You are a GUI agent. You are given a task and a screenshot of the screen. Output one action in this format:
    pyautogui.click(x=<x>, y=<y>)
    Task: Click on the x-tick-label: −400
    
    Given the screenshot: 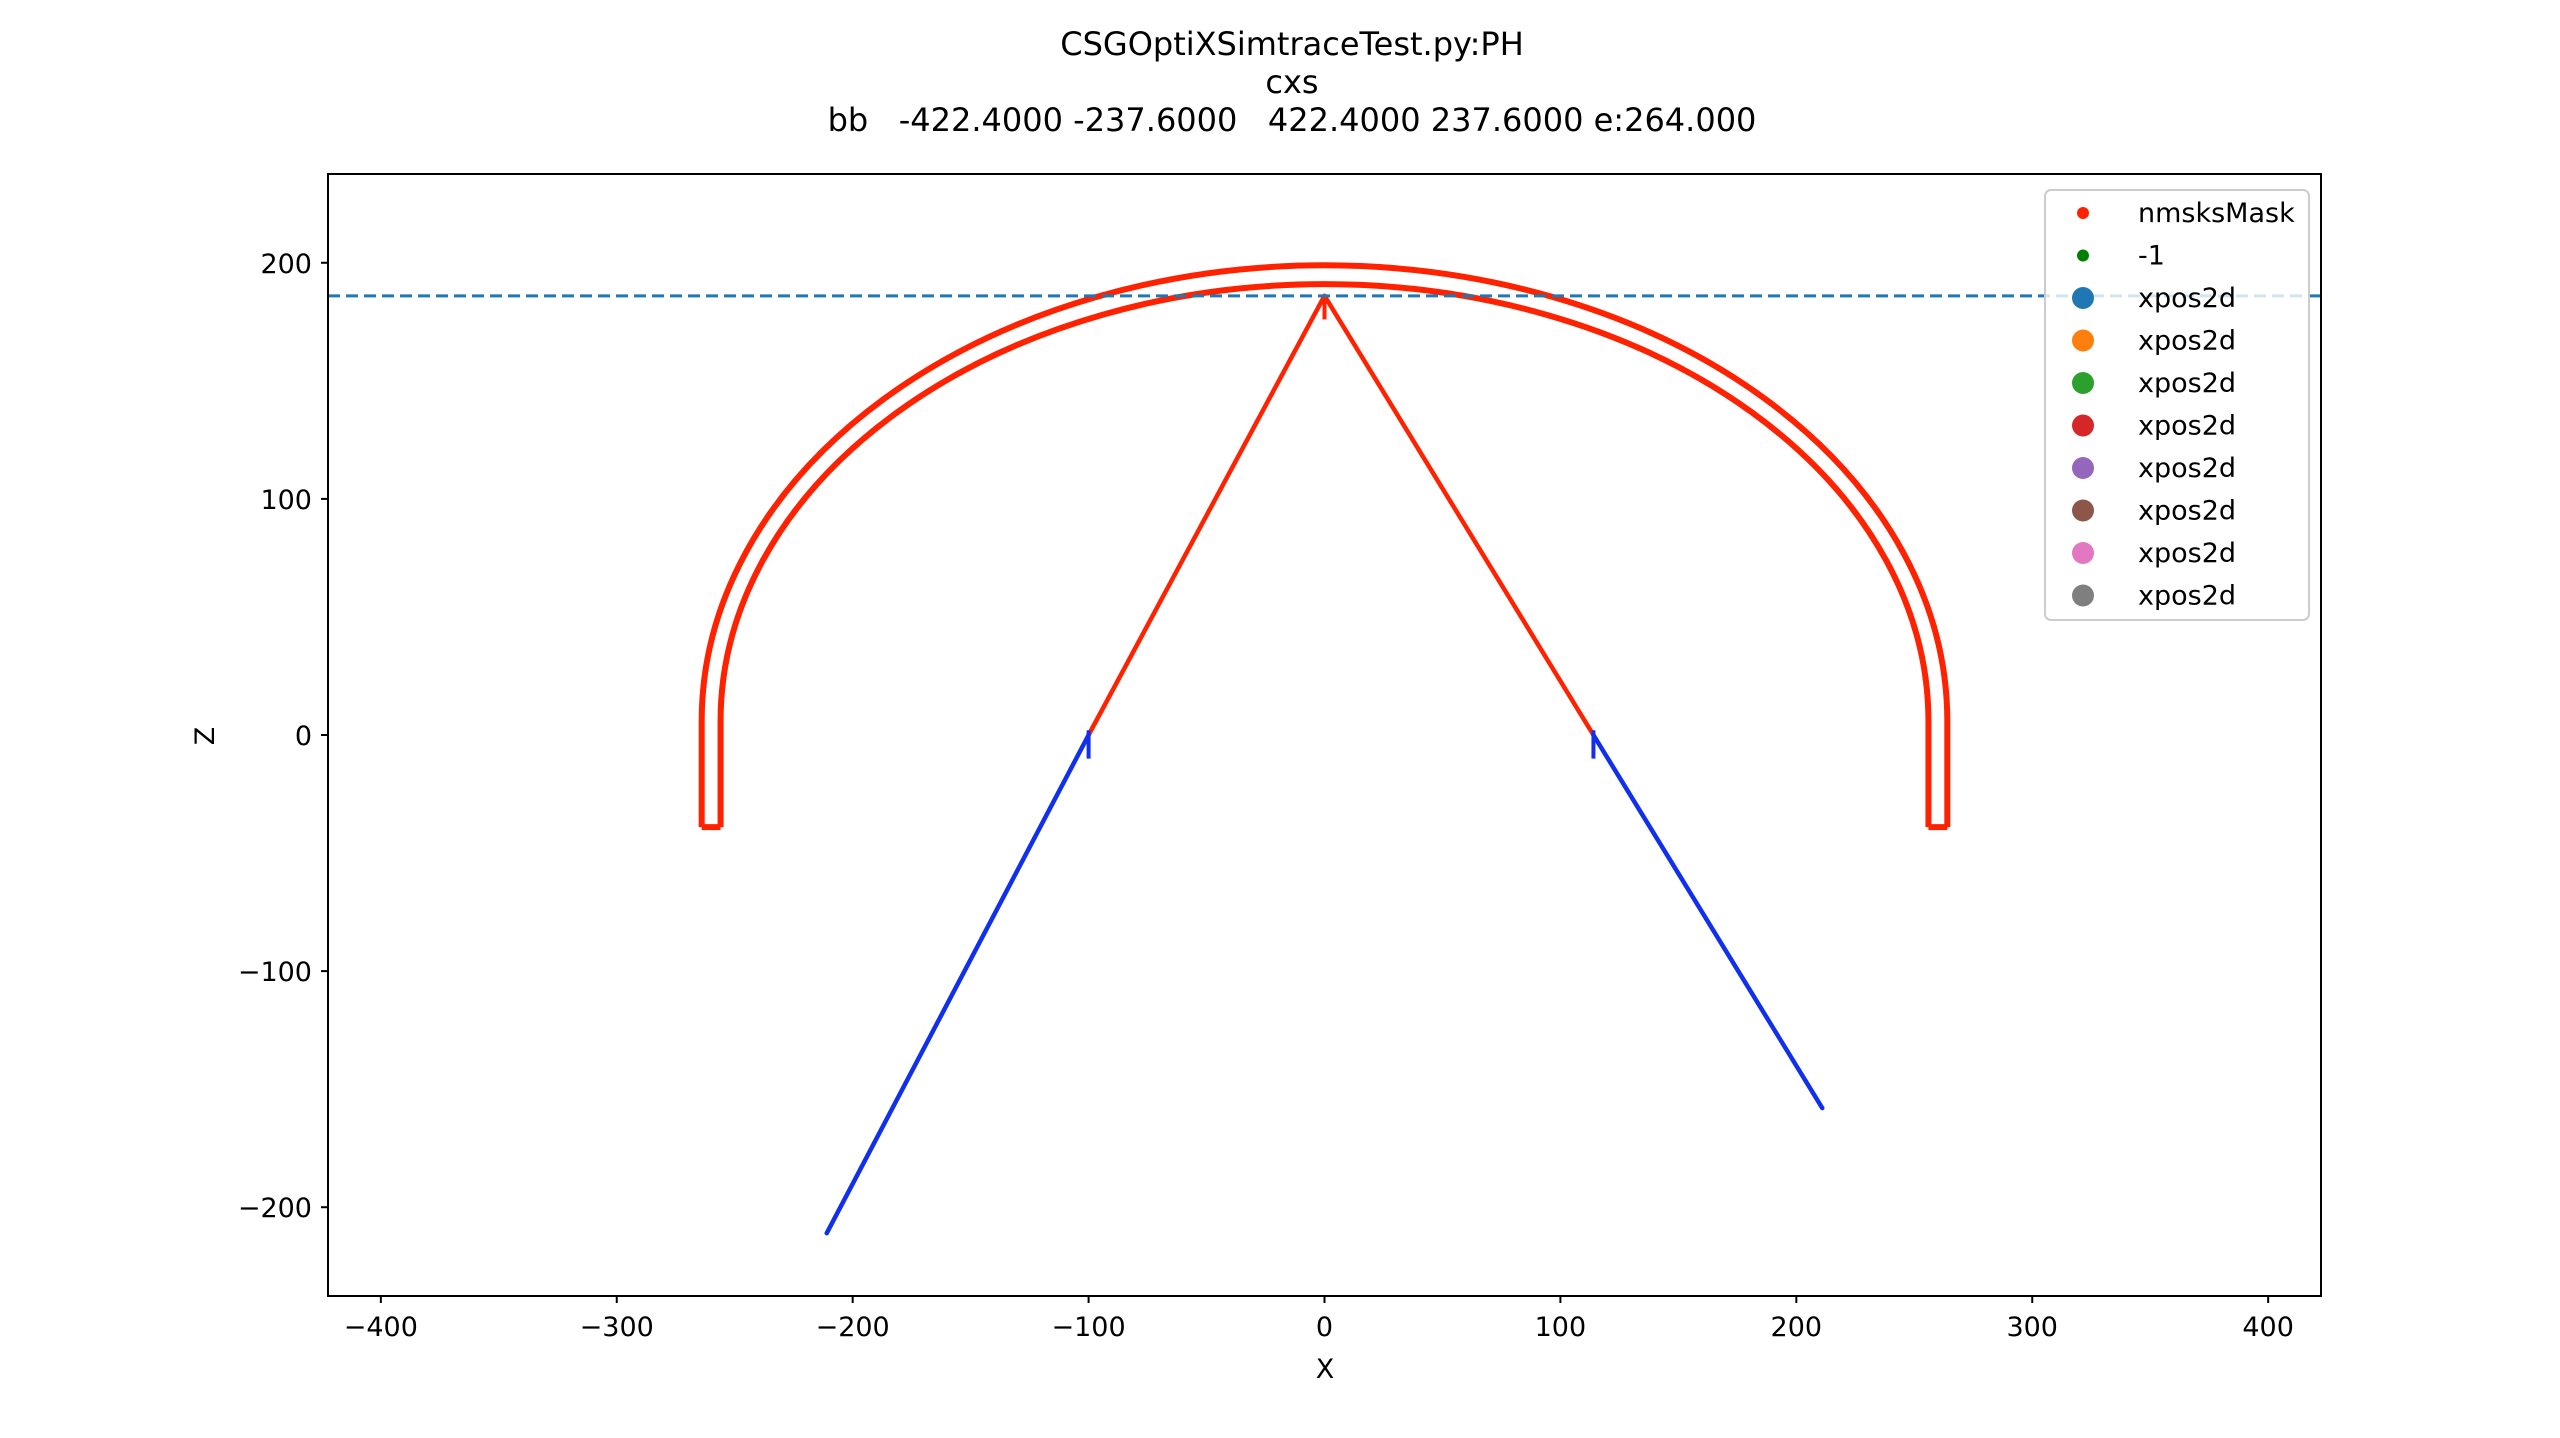 What is the action you would take?
    pyautogui.click(x=381, y=1327)
    